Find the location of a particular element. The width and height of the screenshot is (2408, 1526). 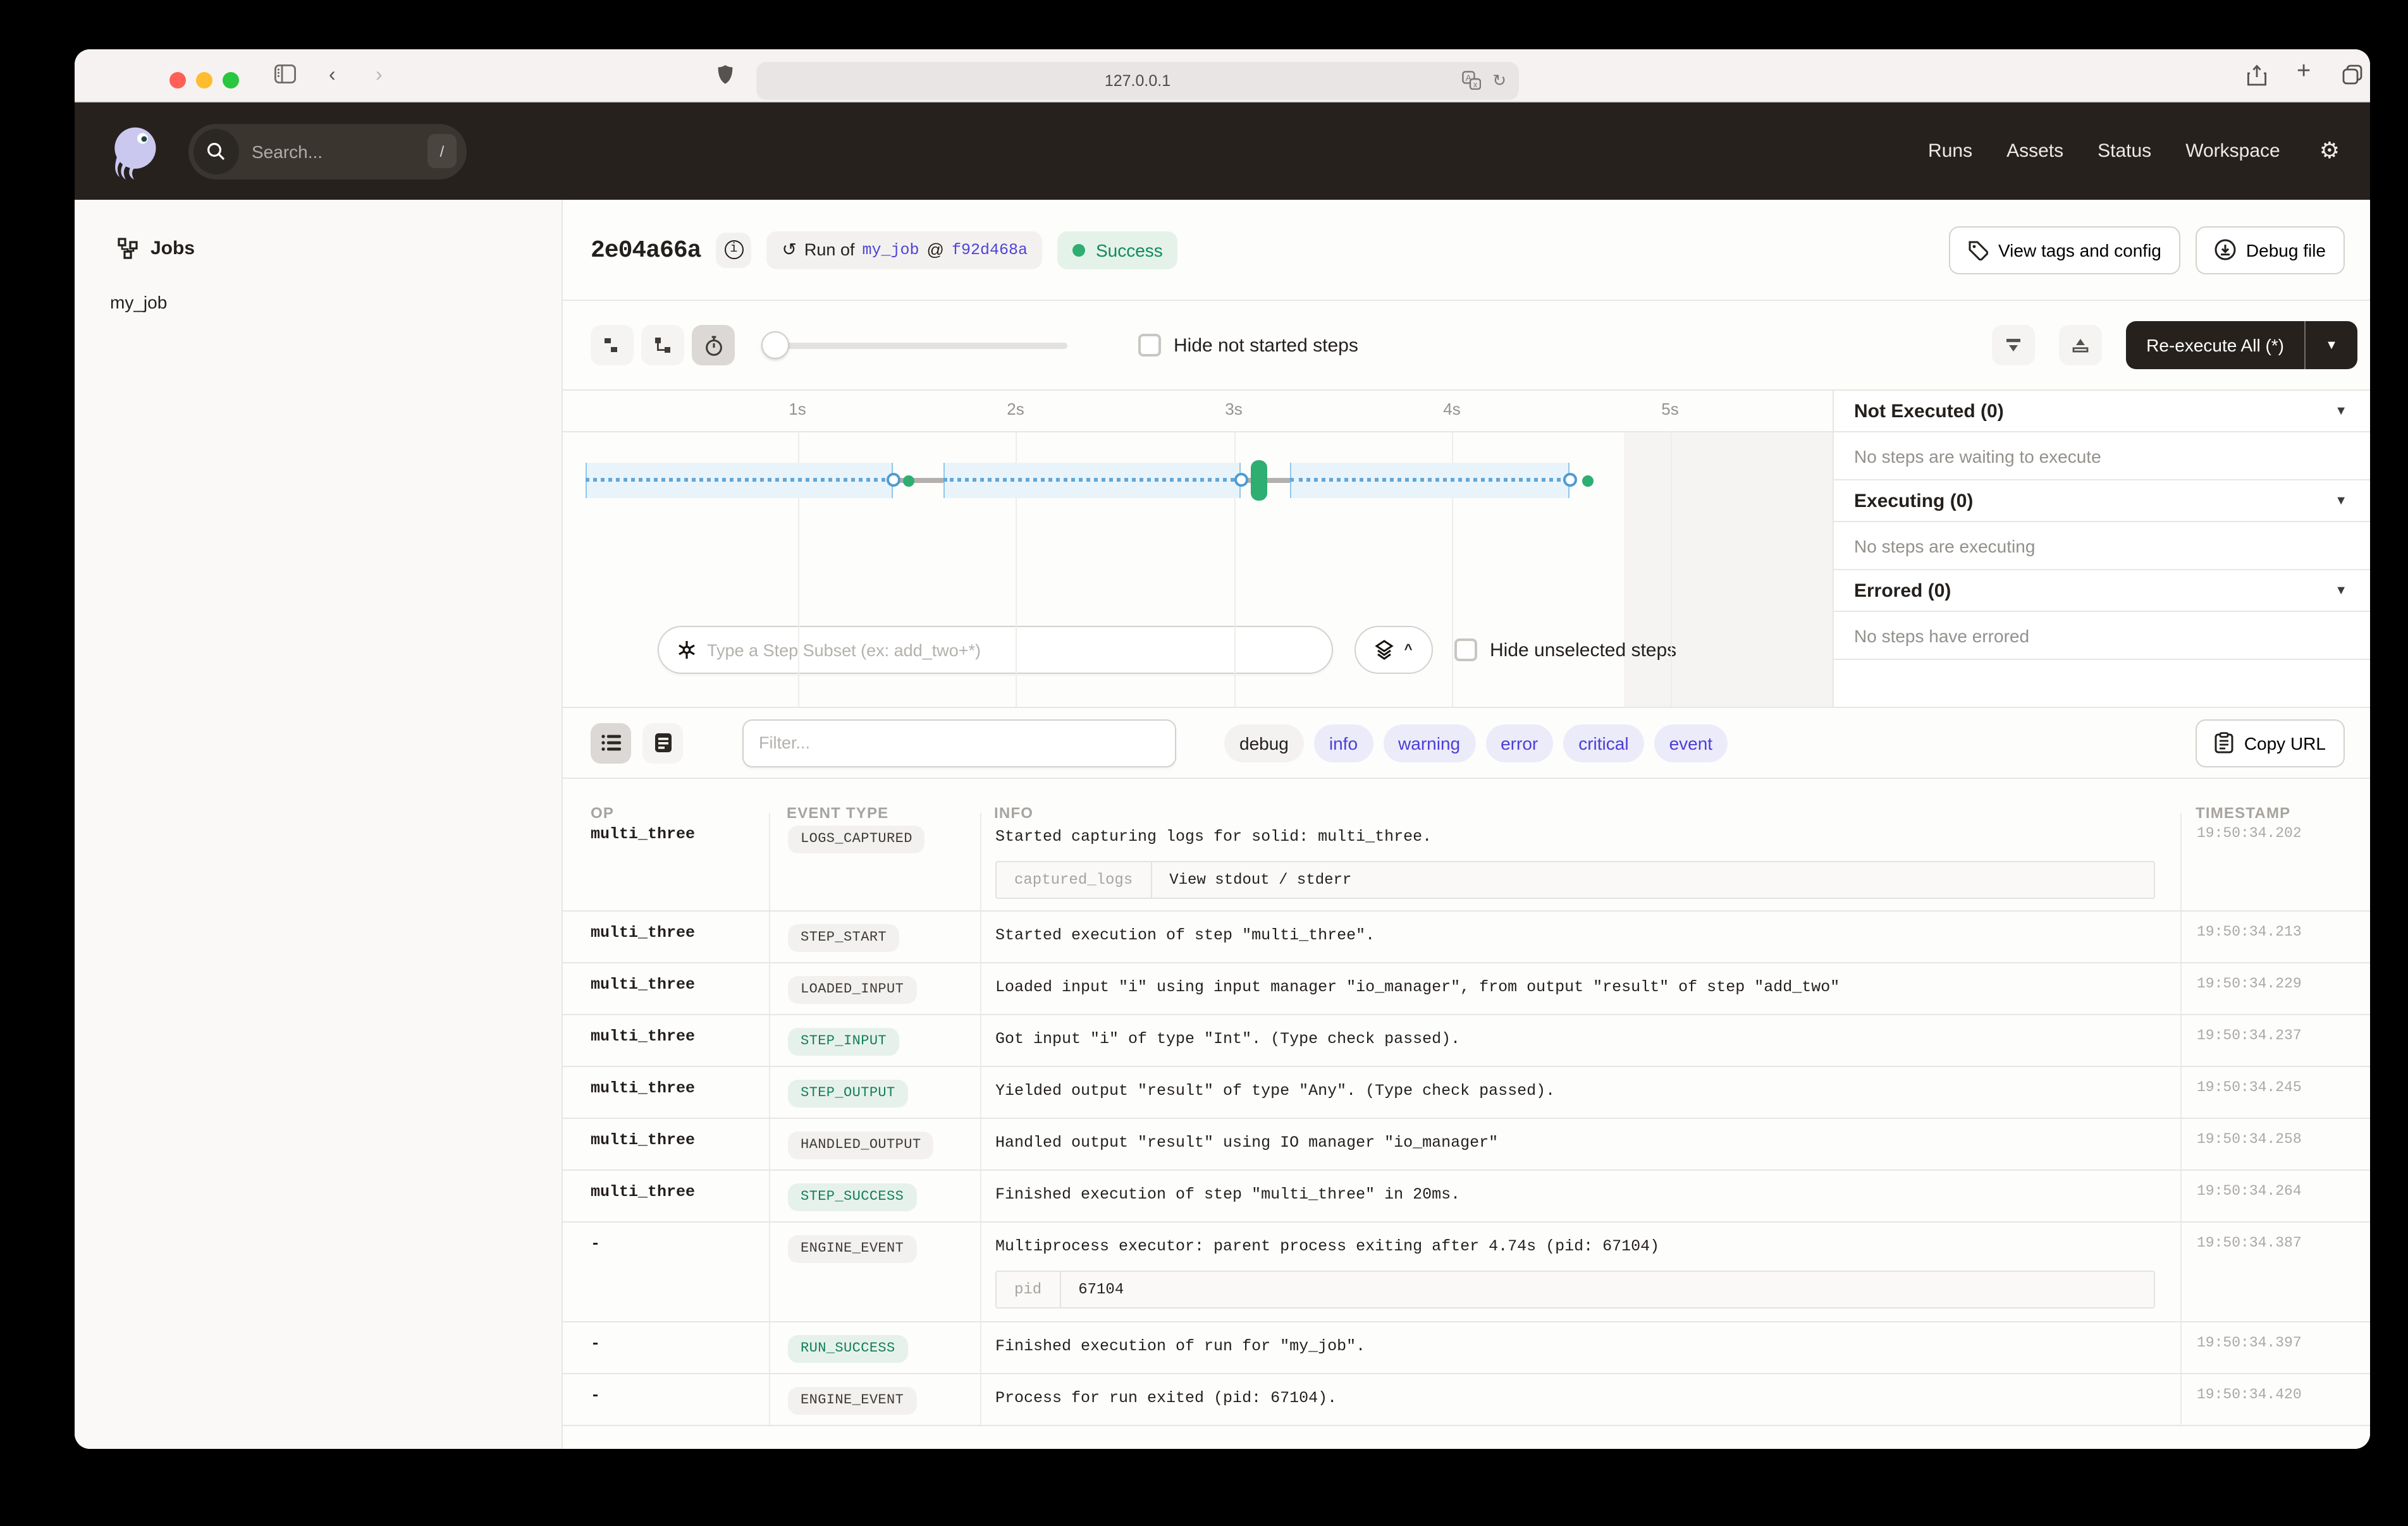

info-icon: i is located at coordinates (734, 249).